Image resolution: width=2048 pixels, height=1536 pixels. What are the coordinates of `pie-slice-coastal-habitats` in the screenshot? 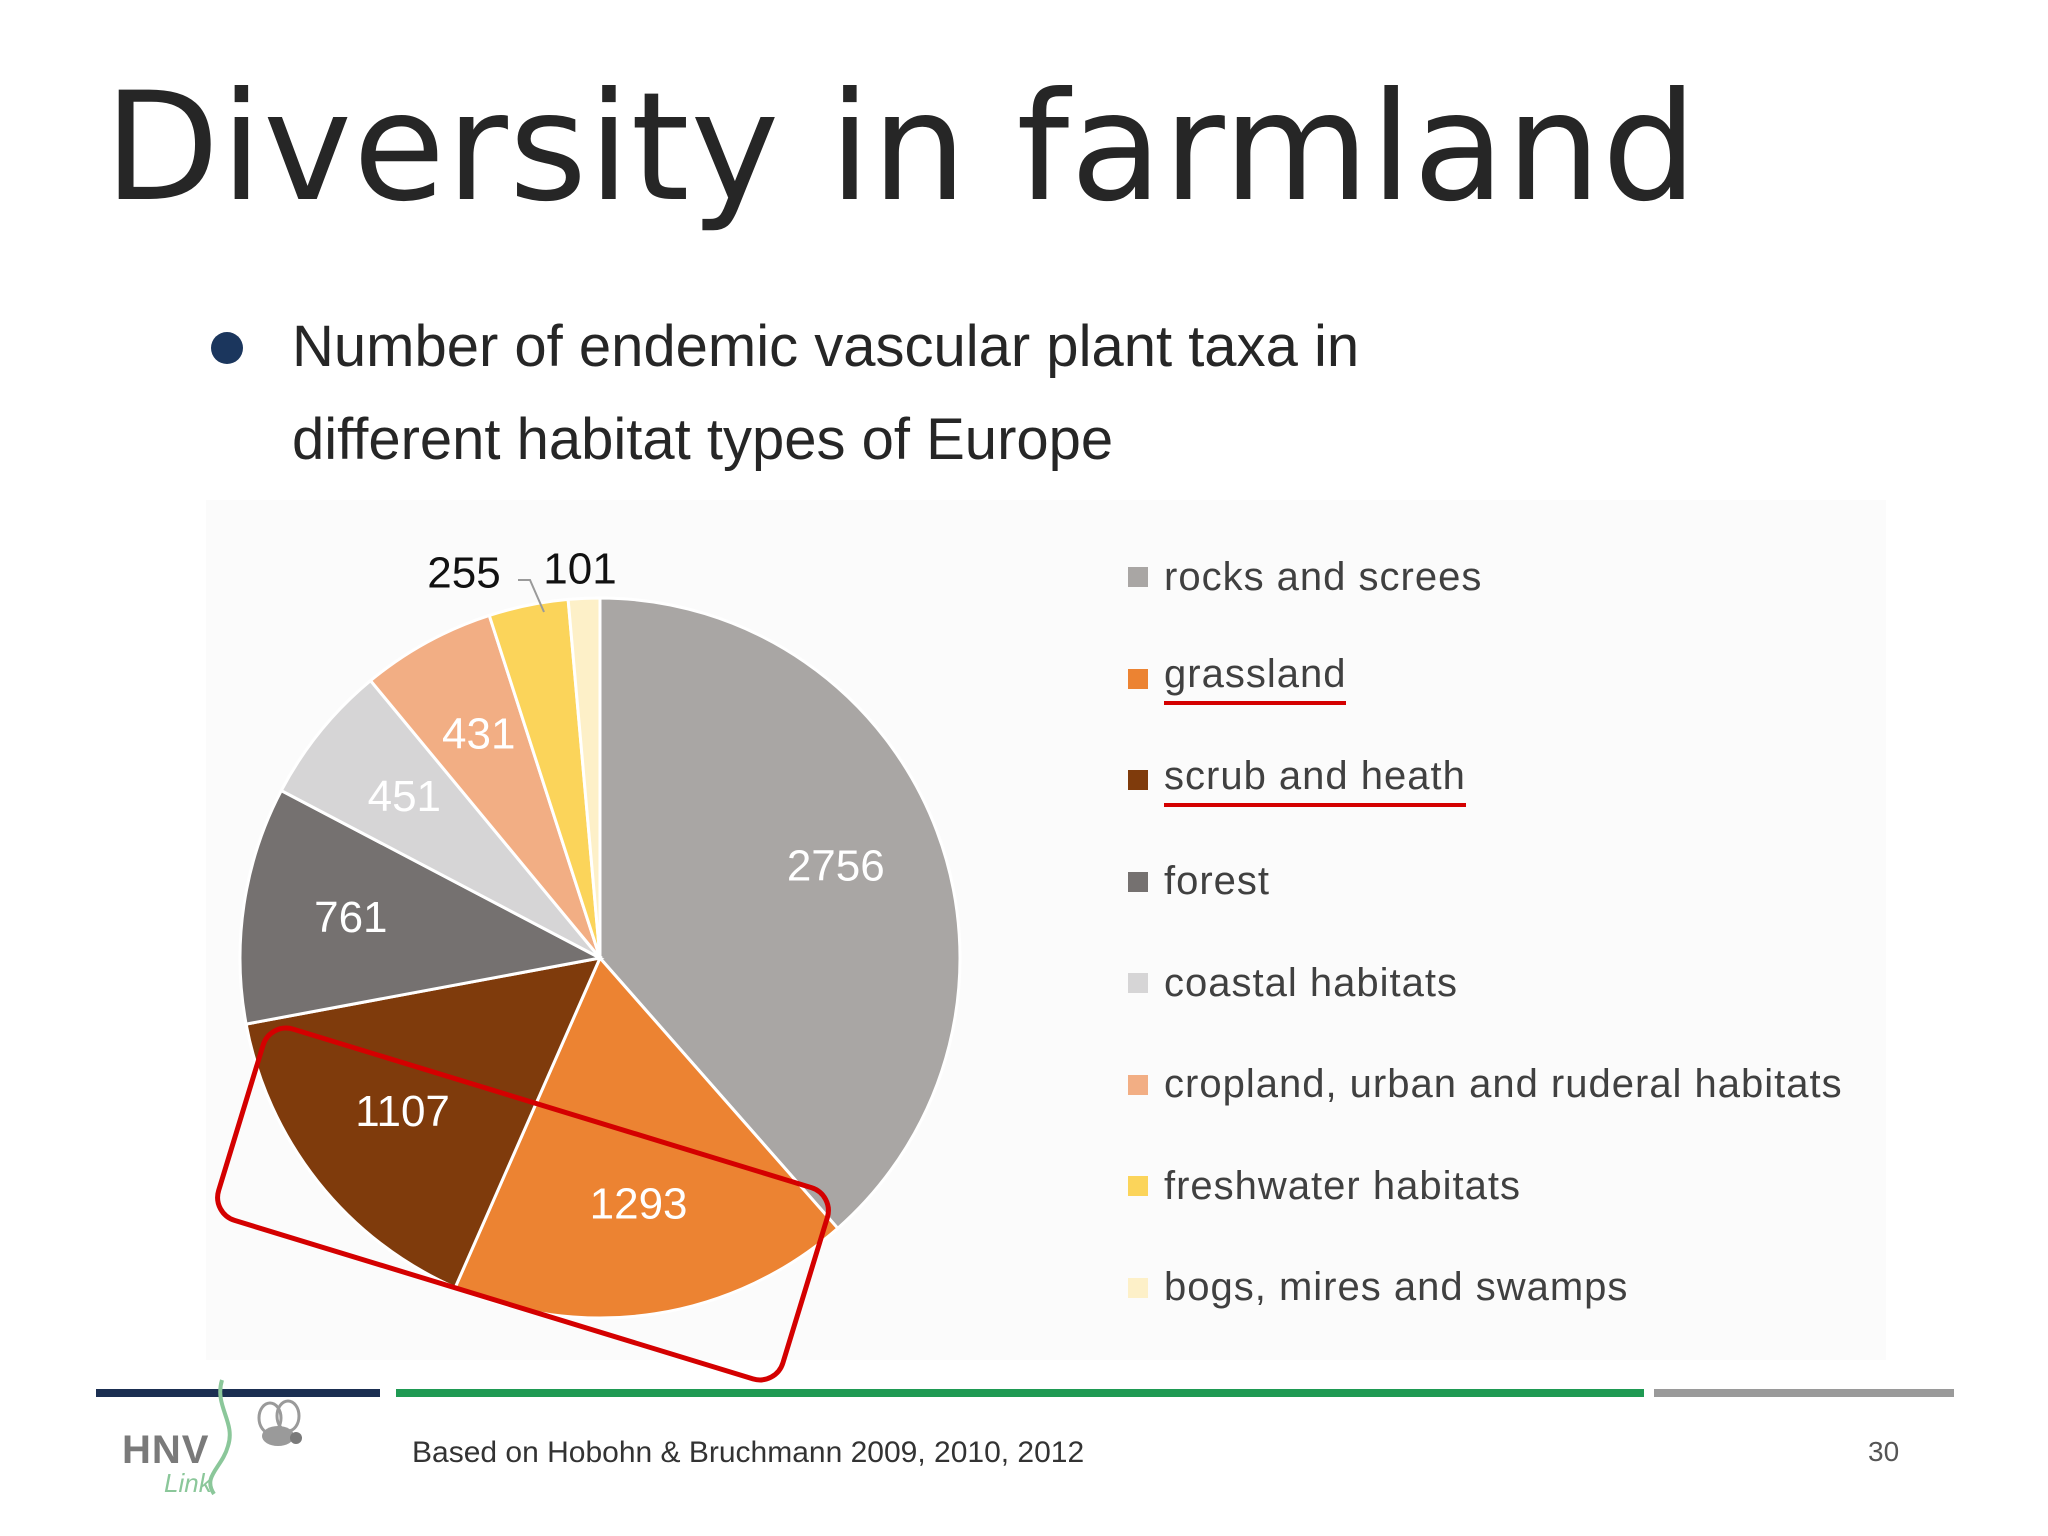 It's located at (440, 819).